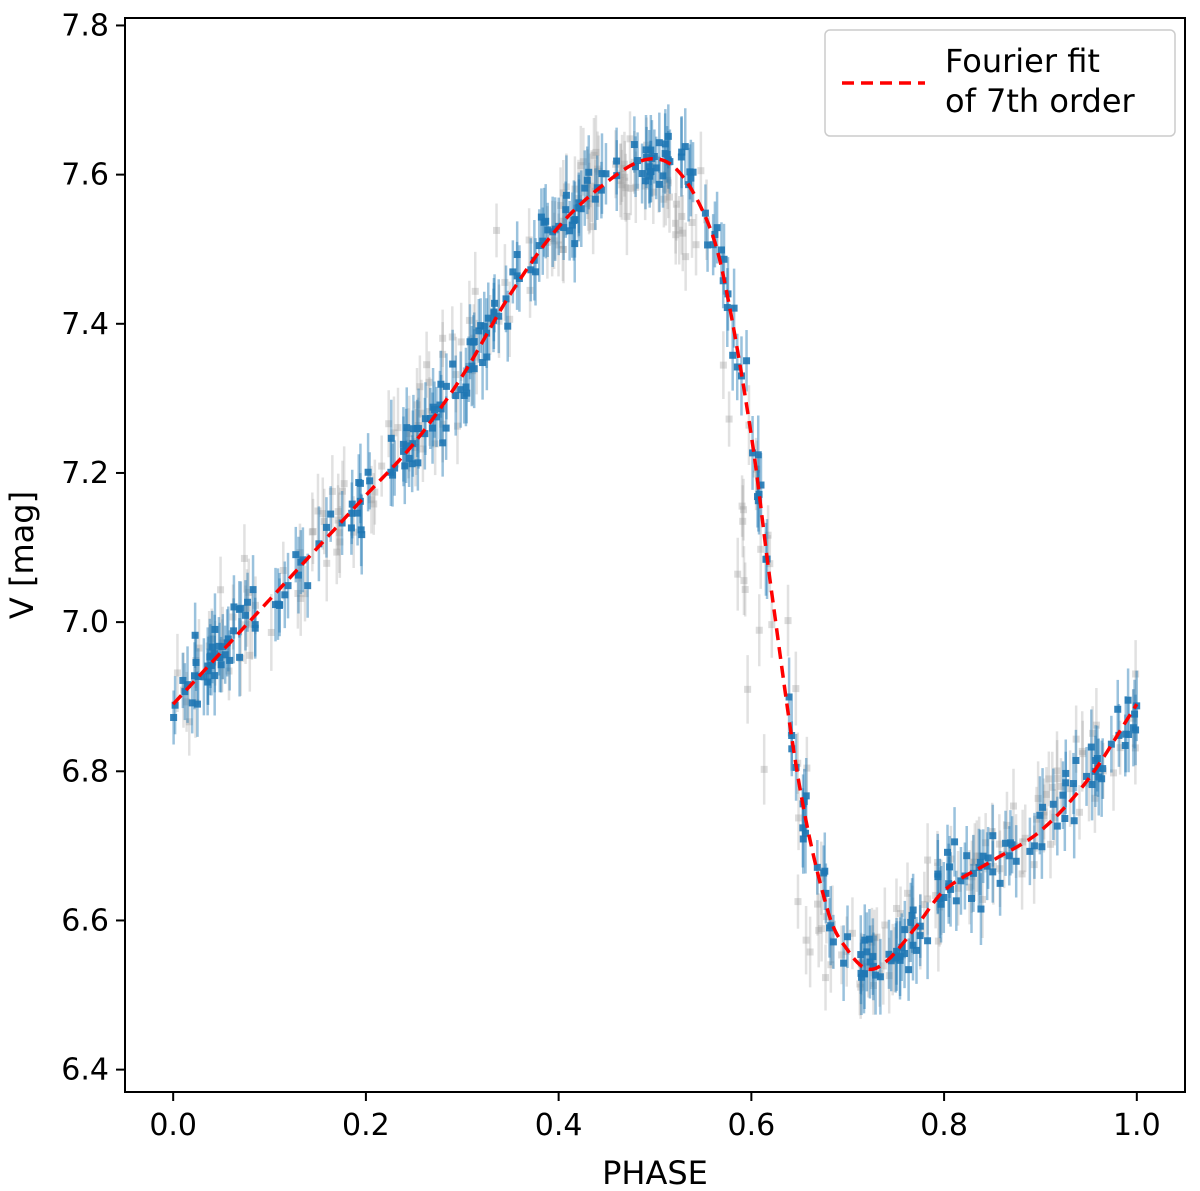 The width and height of the screenshot is (1200, 1191). I want to click on x-tick-label: 0.0, so click(173, 1125).